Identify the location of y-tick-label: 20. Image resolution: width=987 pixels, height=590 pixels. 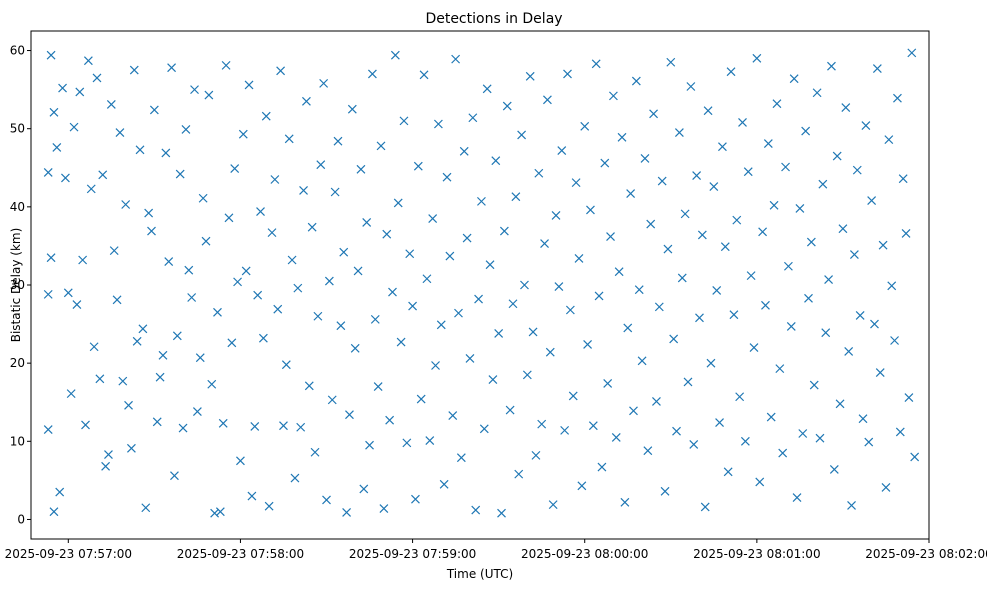
(17, 363).